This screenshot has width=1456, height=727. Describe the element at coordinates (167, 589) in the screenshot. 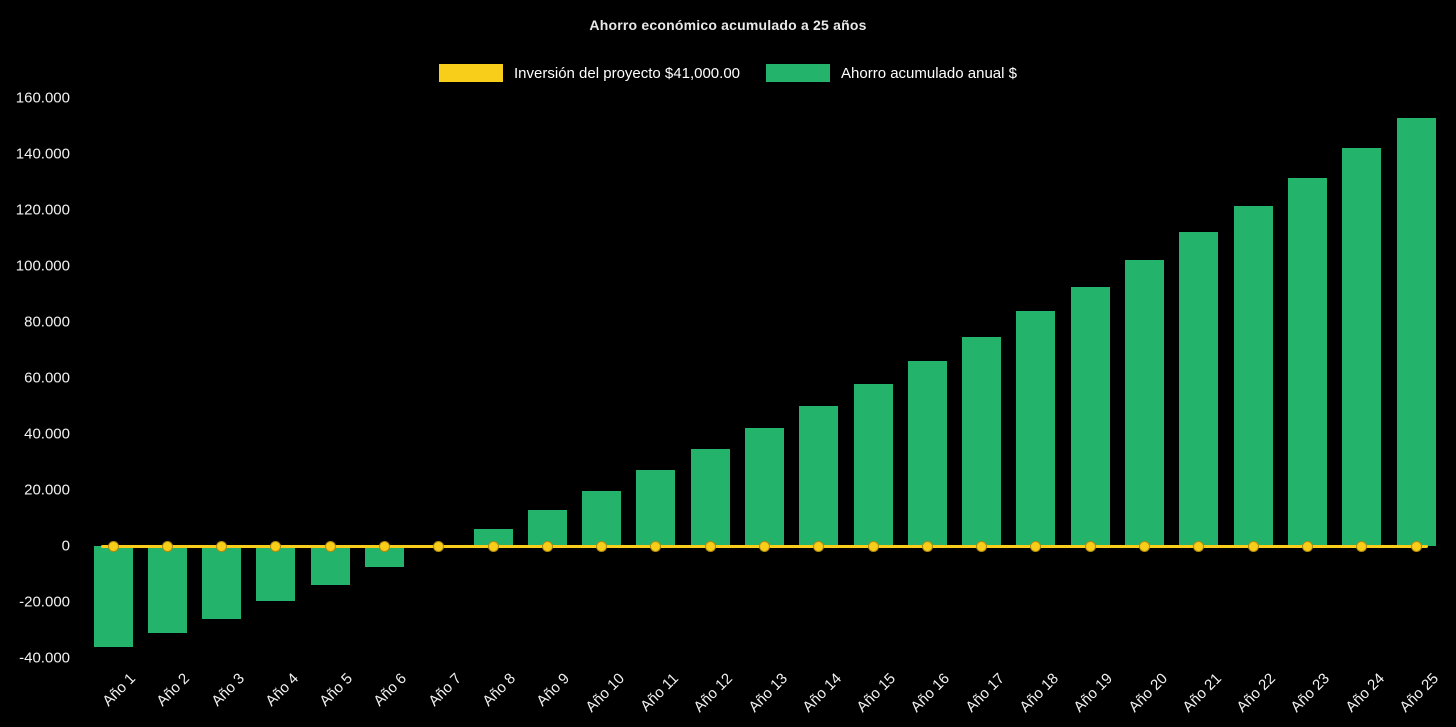

I see `bar-año-2` at that location.